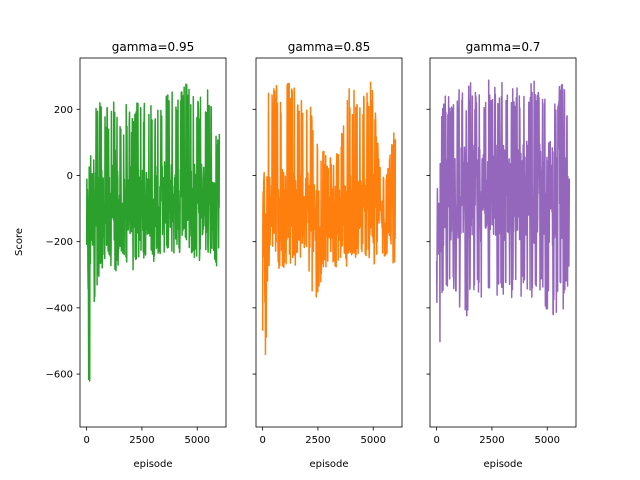 Image resolution: width=640 pixels, height=480 pixels. I want to click on y-tick-label: −600, so click(59, 375).